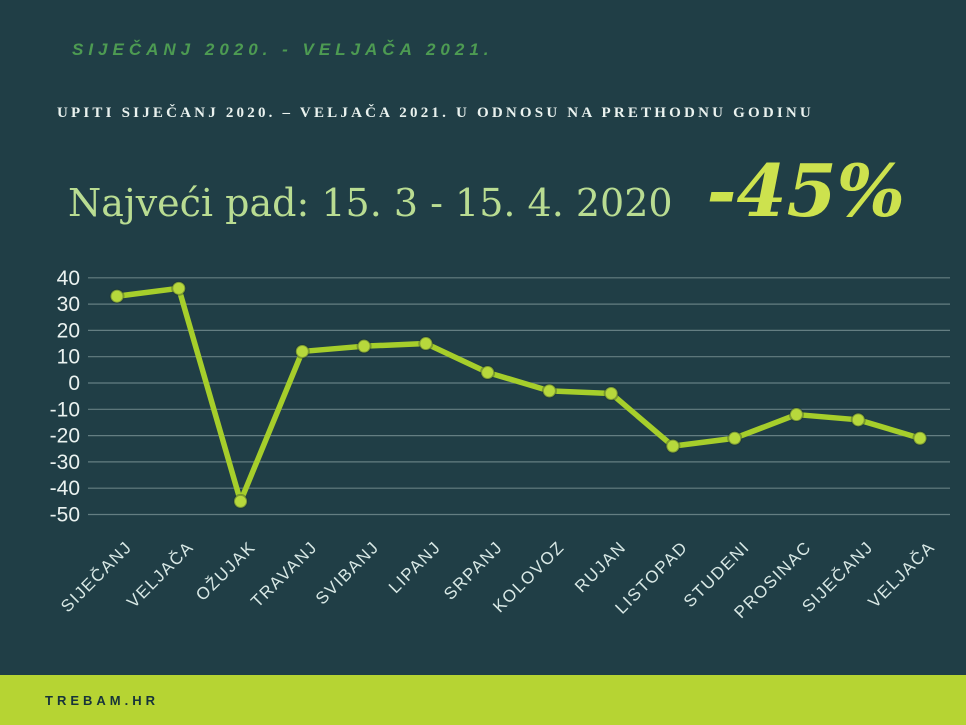  I want to click on y-tick-label: -10, so click(65, 409).